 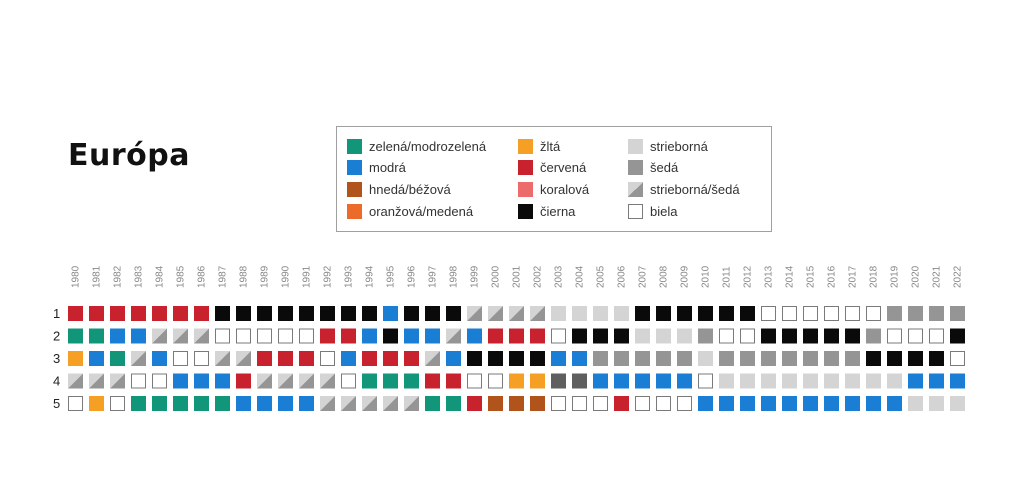 What do you see at coordinates (565, 189) in the screenshot?
I see `legend-label: koralová` at bounding box center [565, 189].